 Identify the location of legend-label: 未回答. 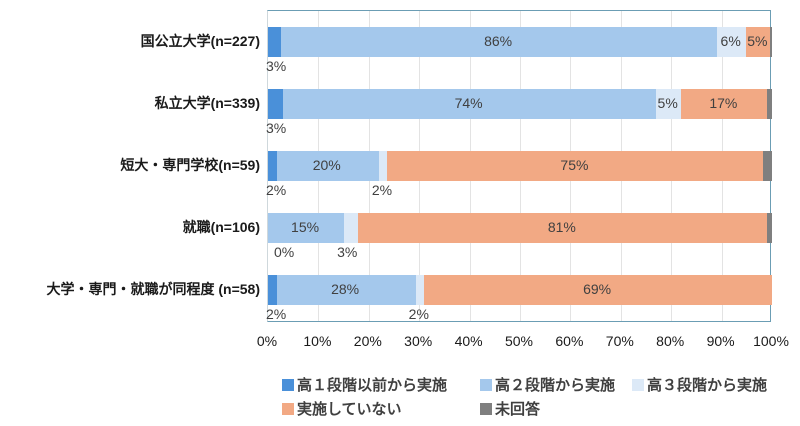
(518, 409).